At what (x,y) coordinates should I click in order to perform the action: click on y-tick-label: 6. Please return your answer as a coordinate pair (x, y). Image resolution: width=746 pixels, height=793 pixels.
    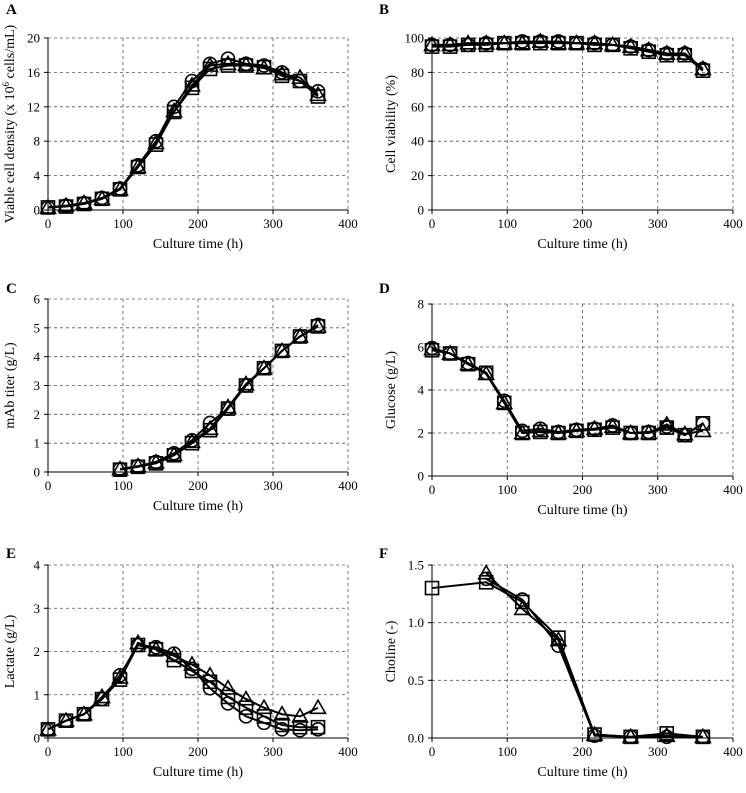
    Looking at the image, I should click on (421, 347).